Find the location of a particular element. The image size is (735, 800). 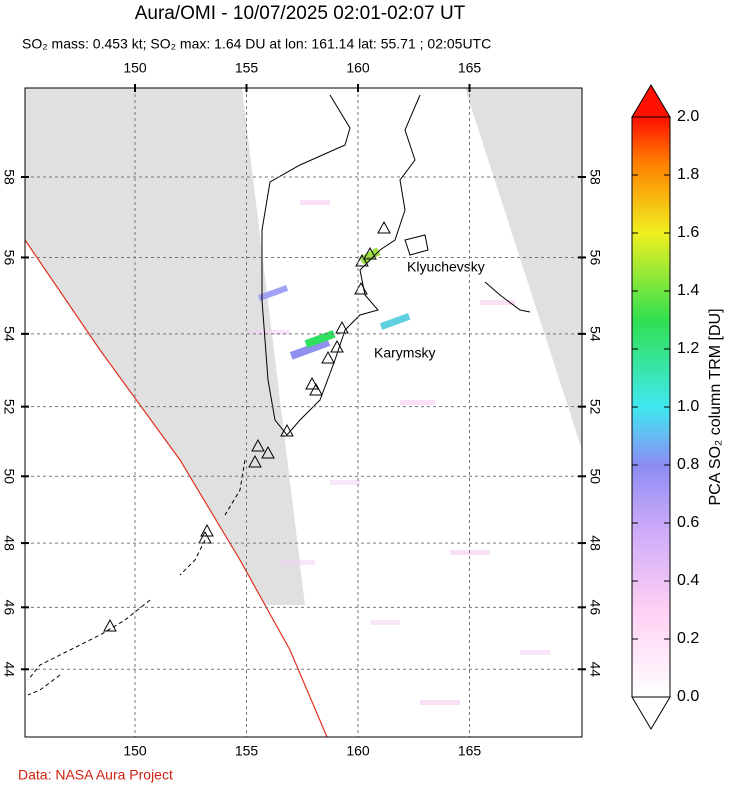

colorbar-tick-label: 0.8 is located at coordinates (688, 464).